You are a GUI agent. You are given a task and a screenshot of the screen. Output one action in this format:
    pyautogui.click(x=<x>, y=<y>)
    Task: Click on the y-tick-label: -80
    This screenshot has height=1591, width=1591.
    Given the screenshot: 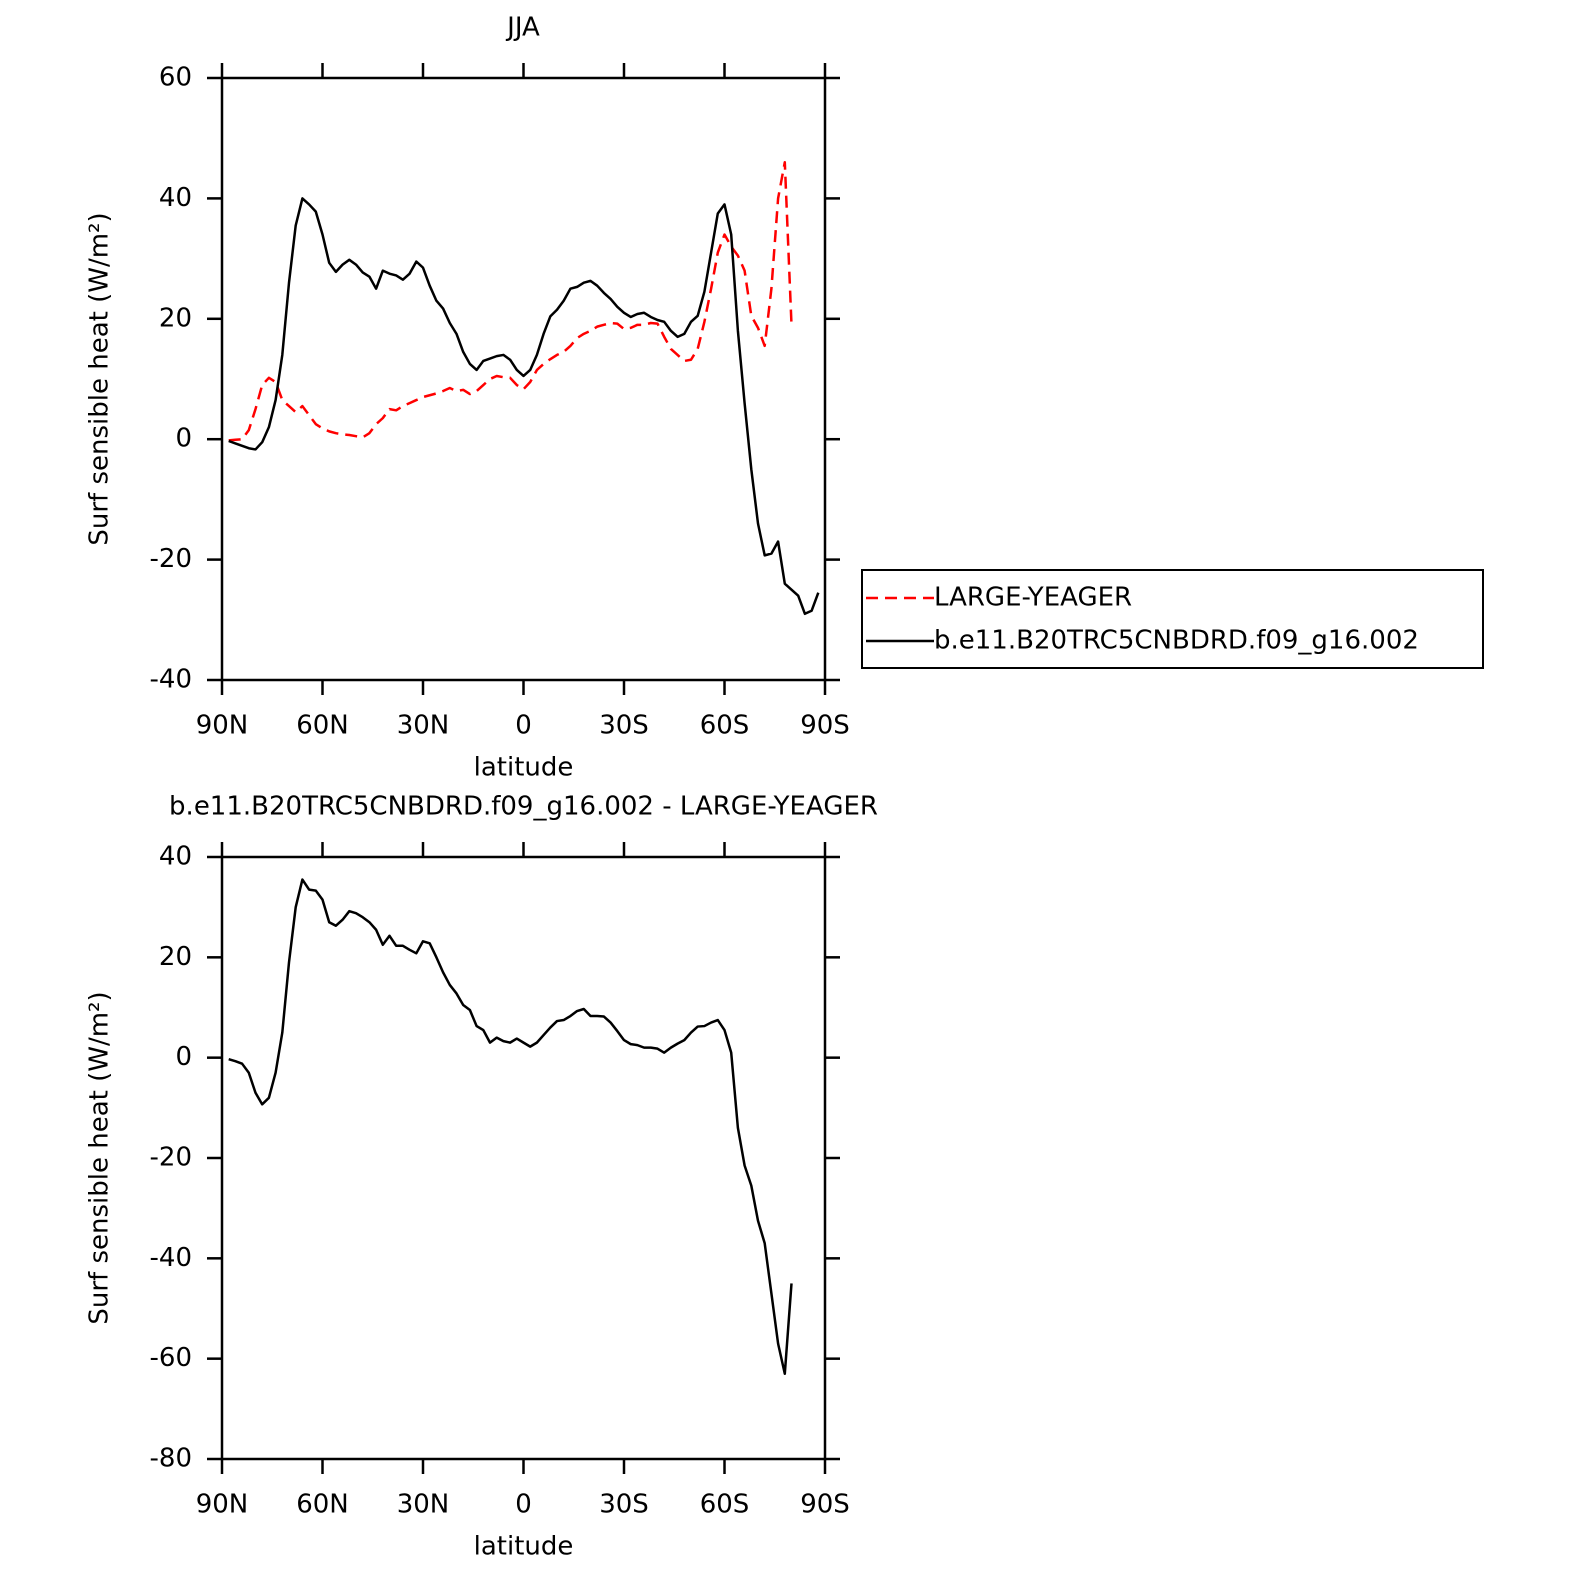 What is the action you would take?
    pyautogui.click(x=171, y=1459)
    